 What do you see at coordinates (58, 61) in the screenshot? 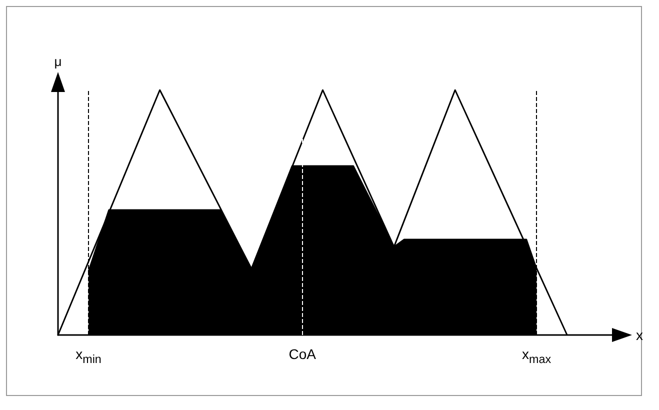
I see `y-axis-title: μ` at bounding box center [58, 61].